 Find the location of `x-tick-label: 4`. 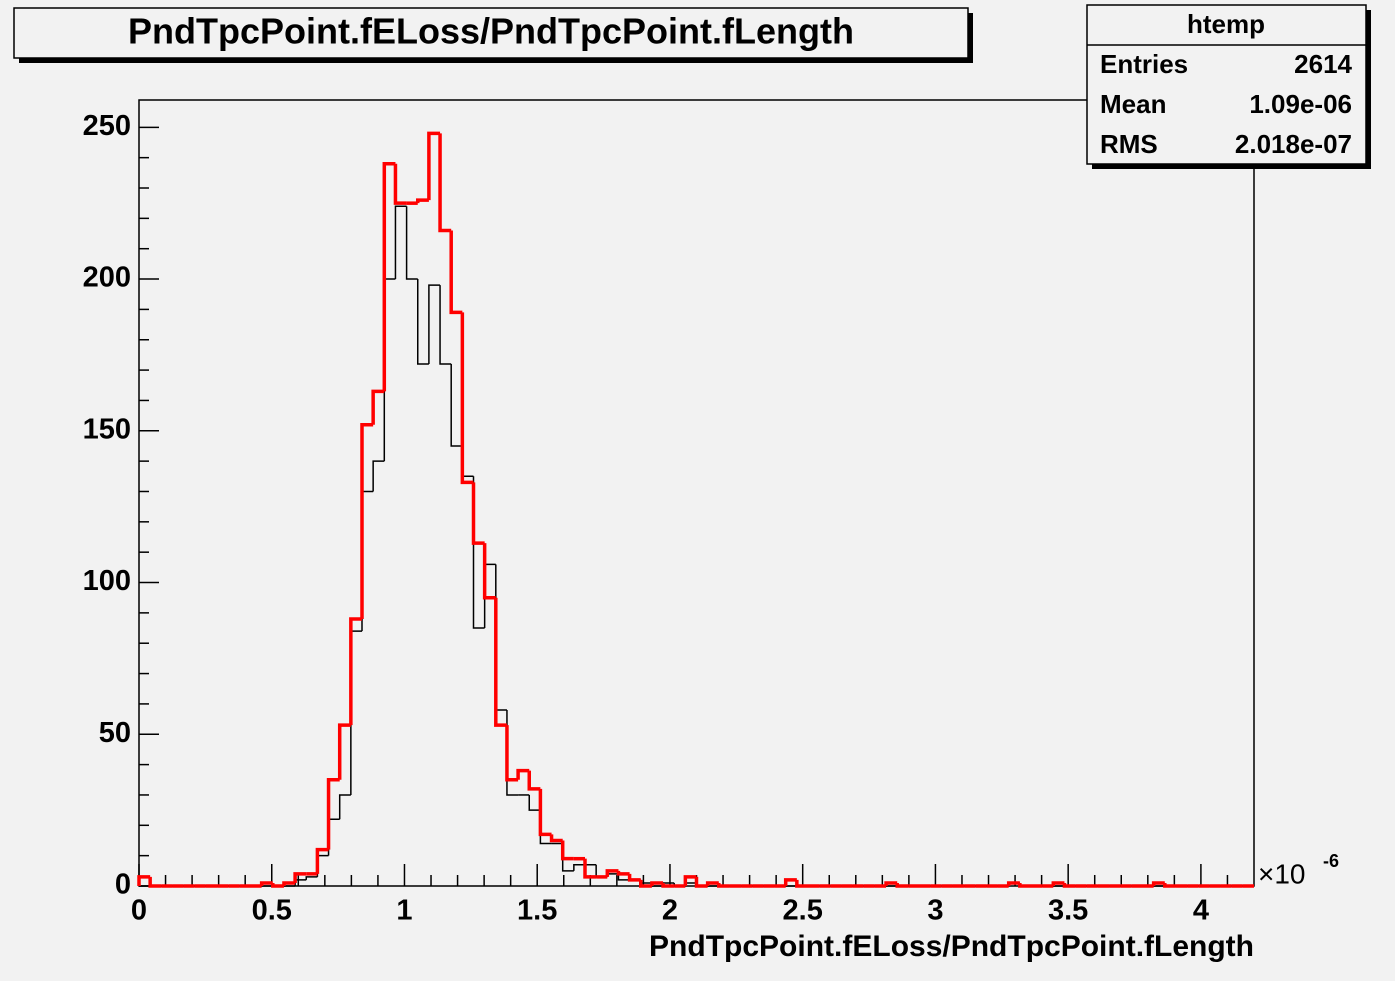

x-tick-label: 4 is located at coordinates (1201, 911).